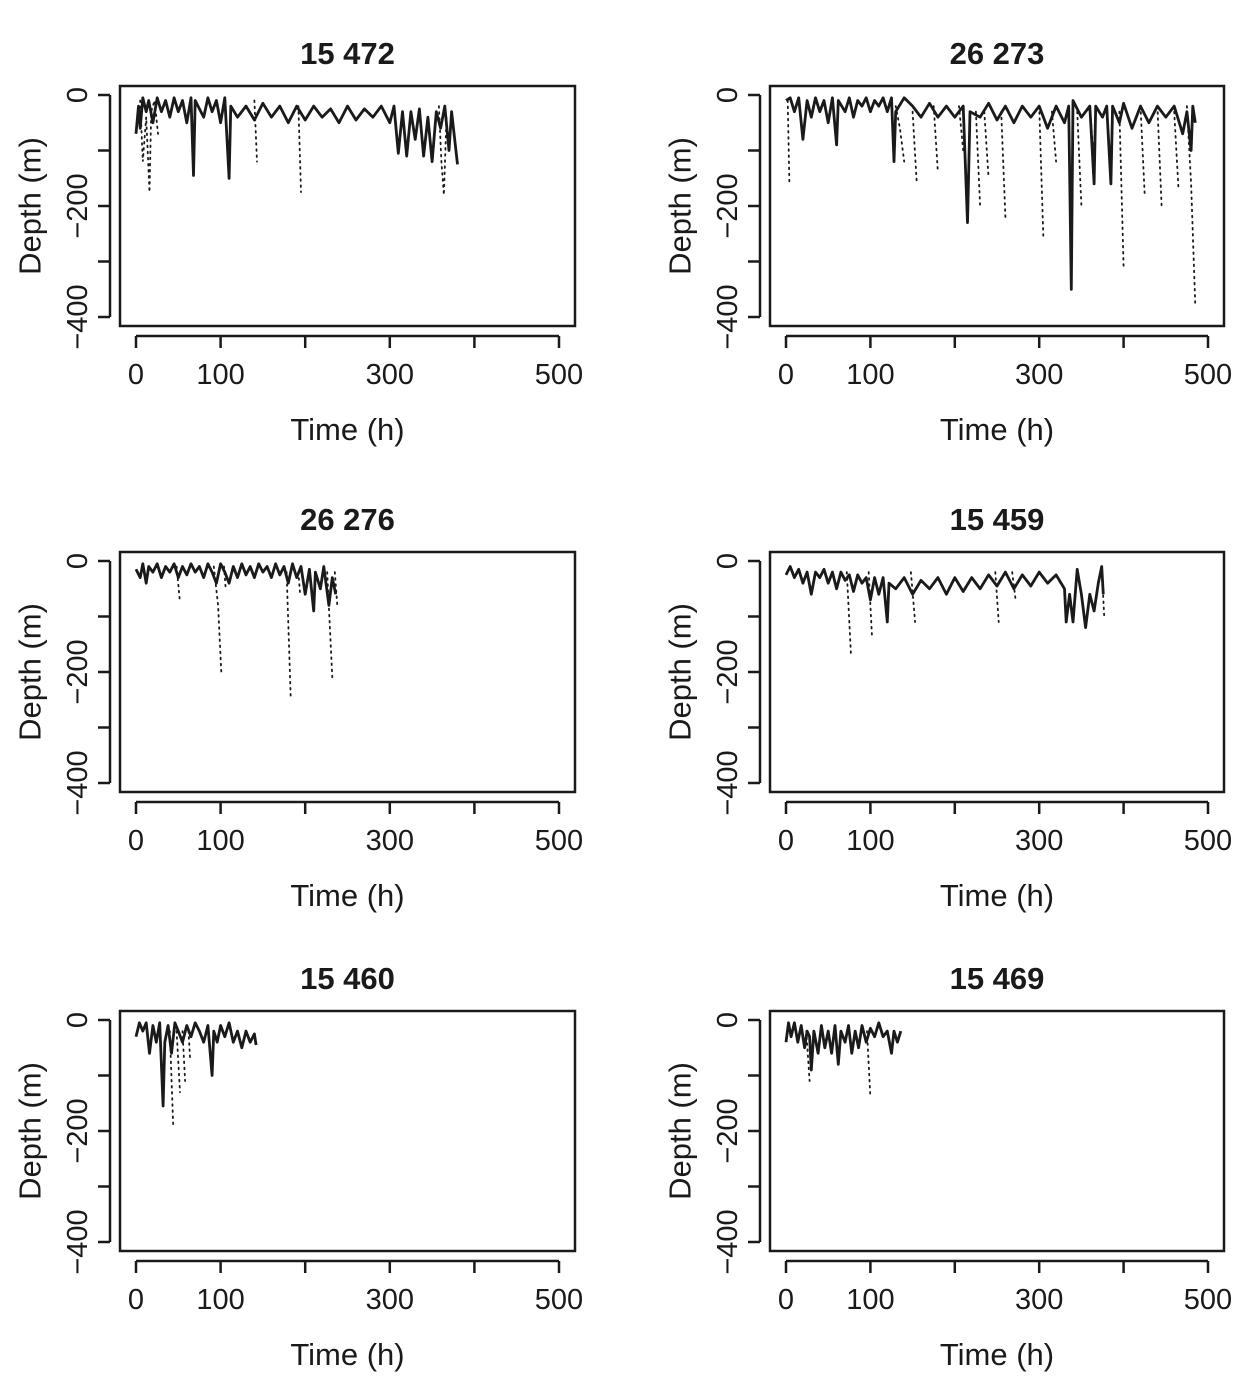  Describe the element at coordinates (997, 53) in the screenshot. I see `panel-title: 26 273` at that location.